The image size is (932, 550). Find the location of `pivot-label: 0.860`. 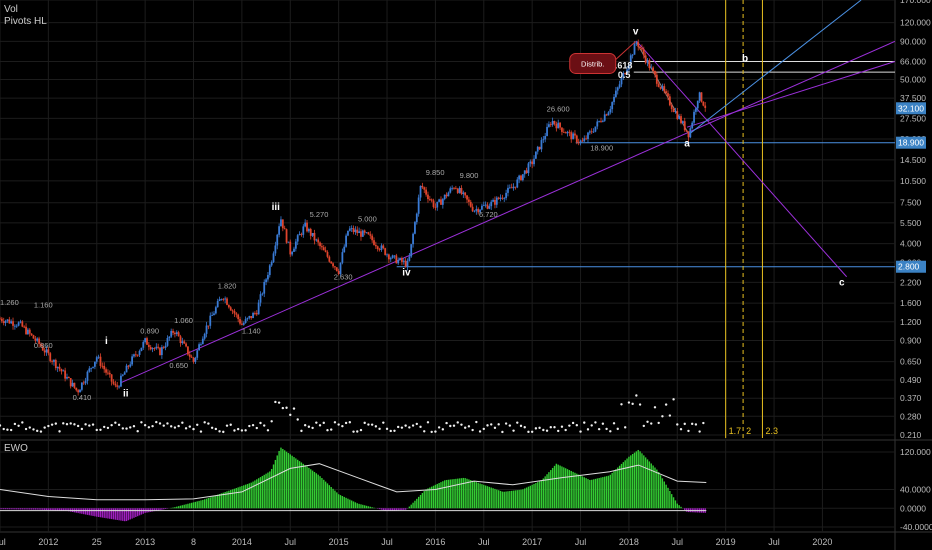

pivot-label: 0.860 is located at coordinates (43, 345).